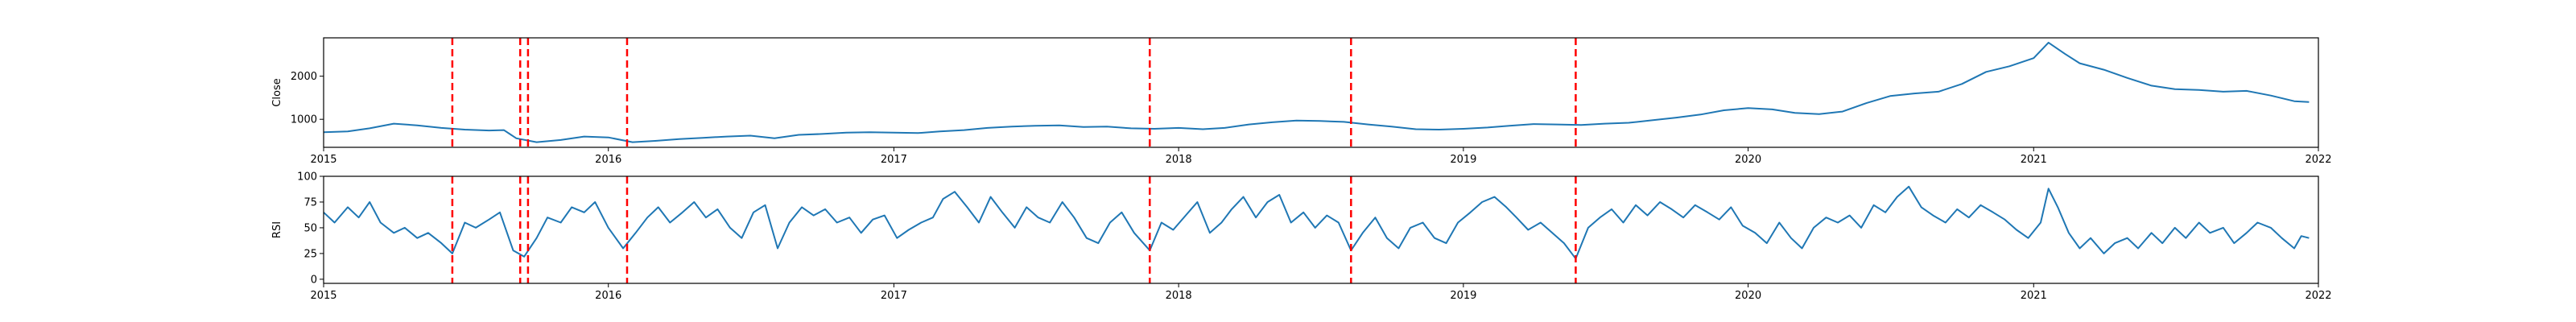 The width and height of the screenshot is (2576, 322). I want to click on y-axis-label: RSI, so click(277, 229).